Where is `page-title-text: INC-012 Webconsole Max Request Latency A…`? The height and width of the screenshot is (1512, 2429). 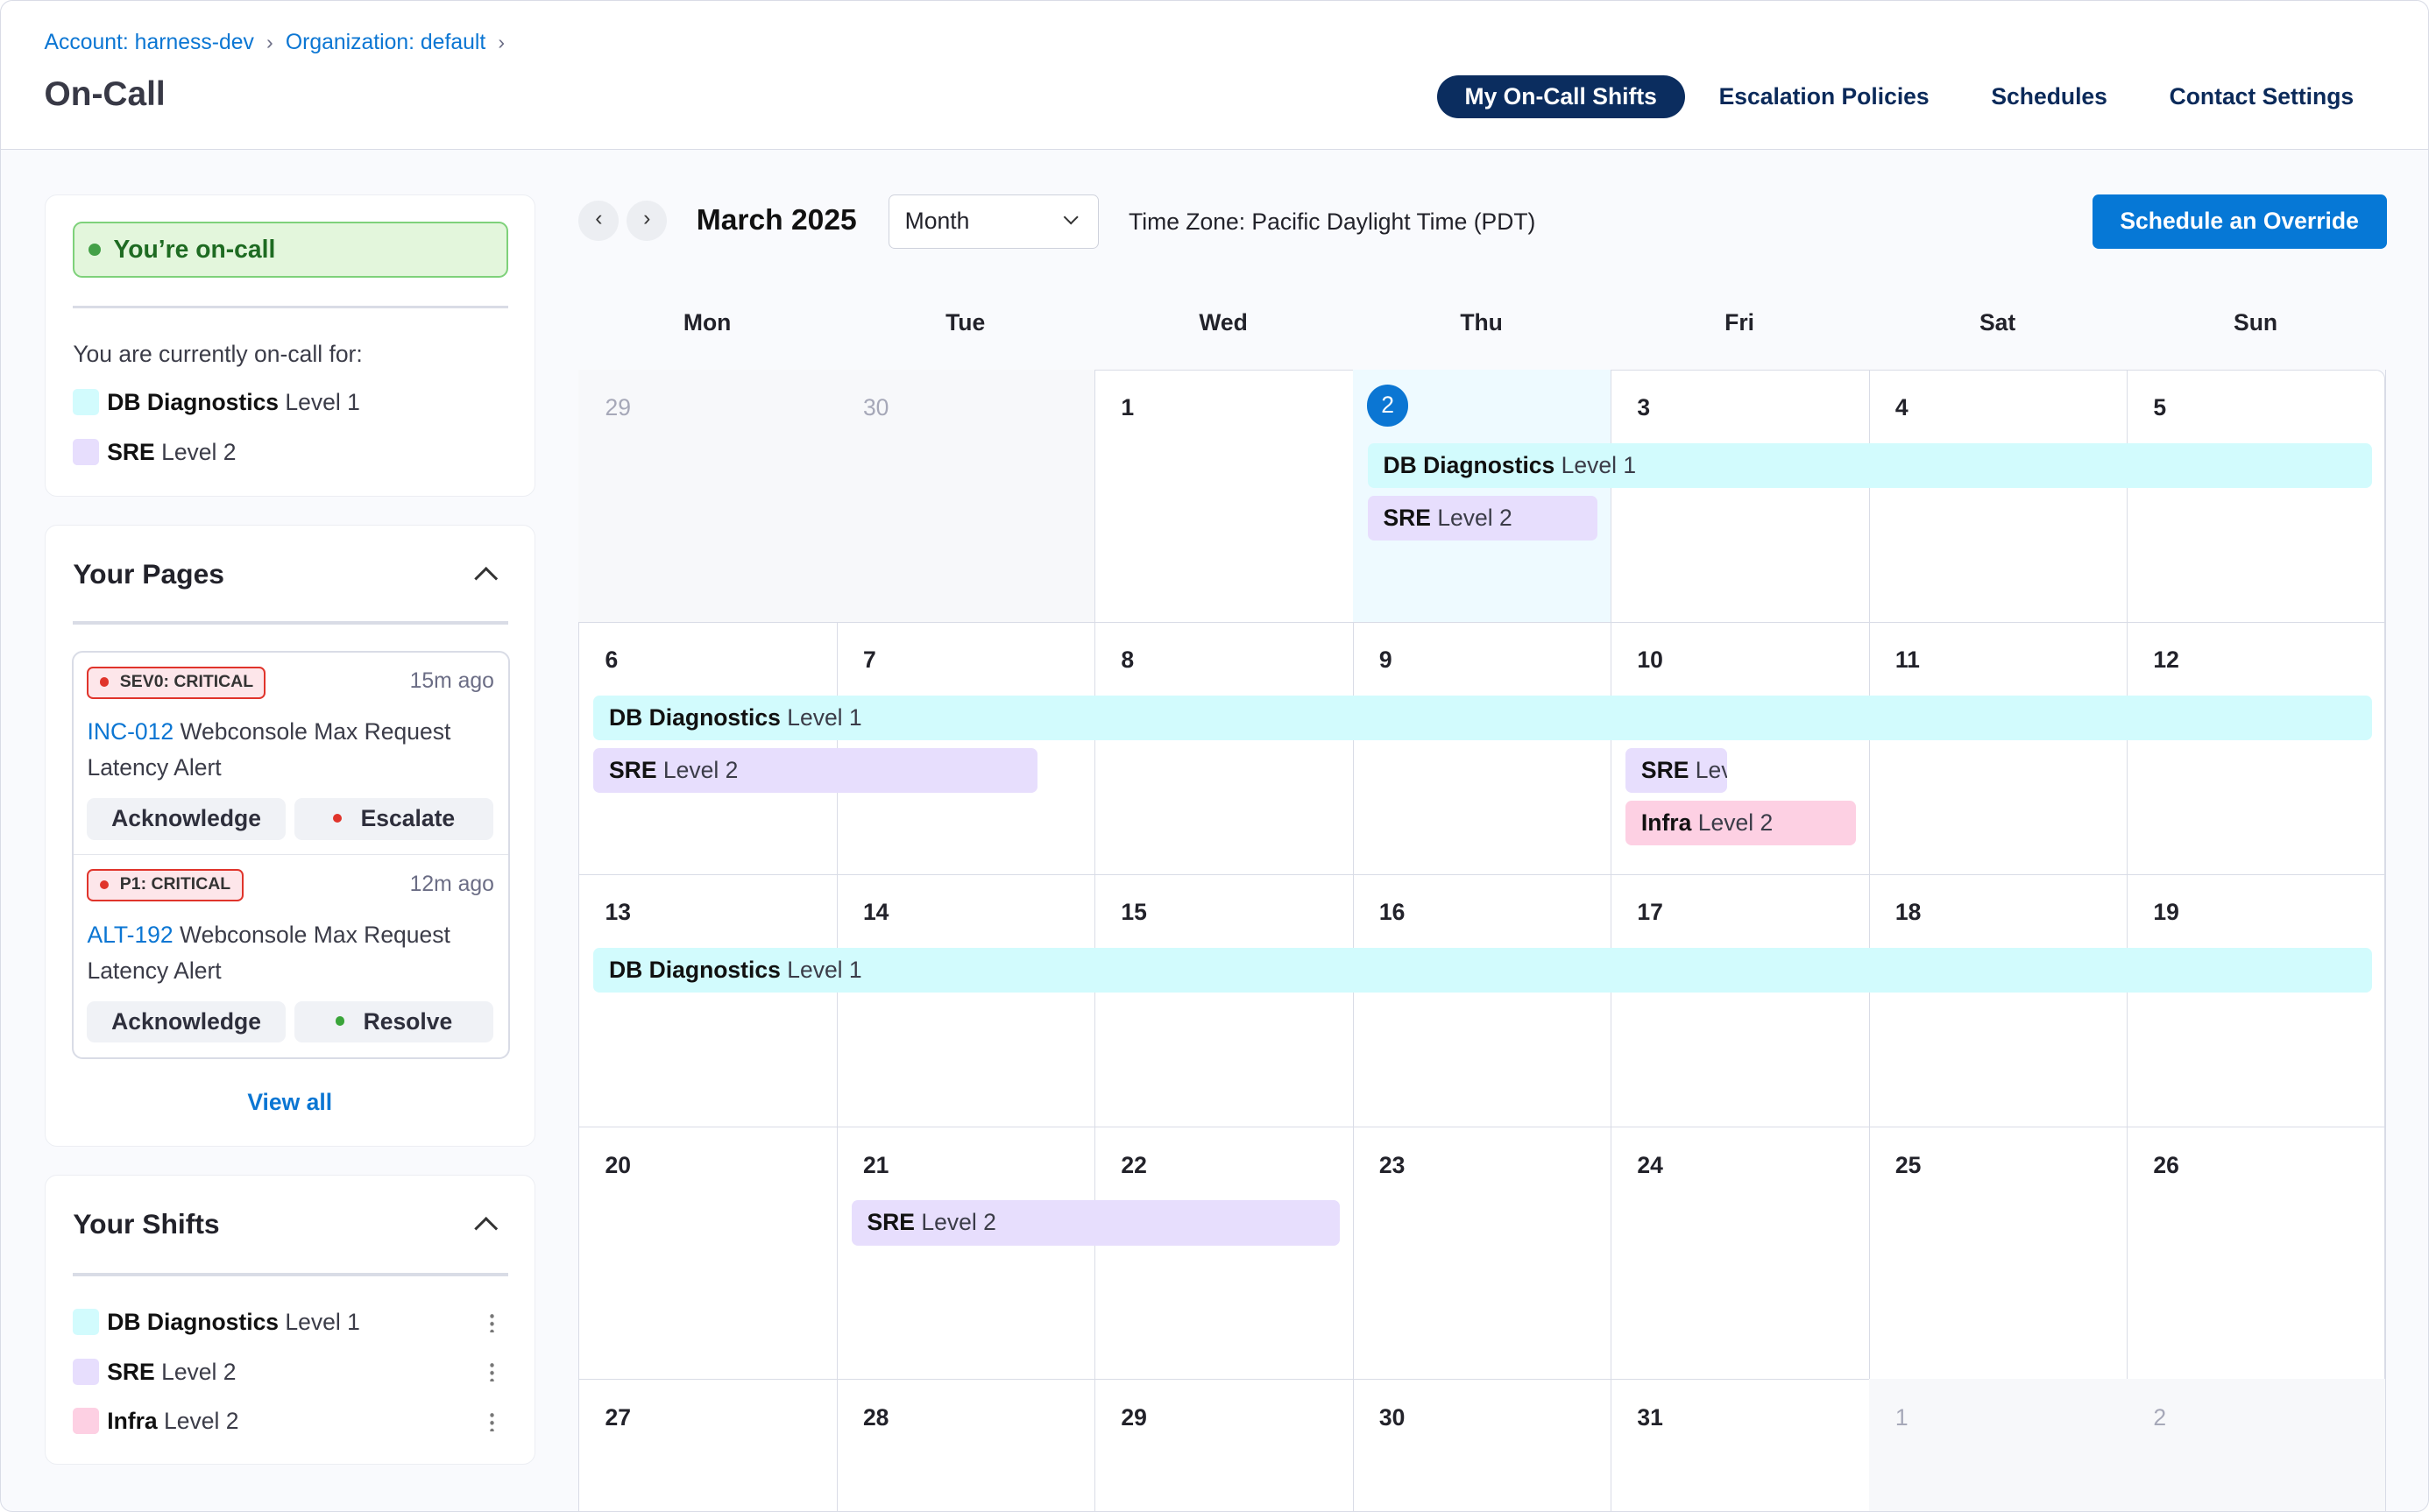 page-title-text: INC-012 Webconsole Max Request Latency A… is located at coordinates (269, 750).